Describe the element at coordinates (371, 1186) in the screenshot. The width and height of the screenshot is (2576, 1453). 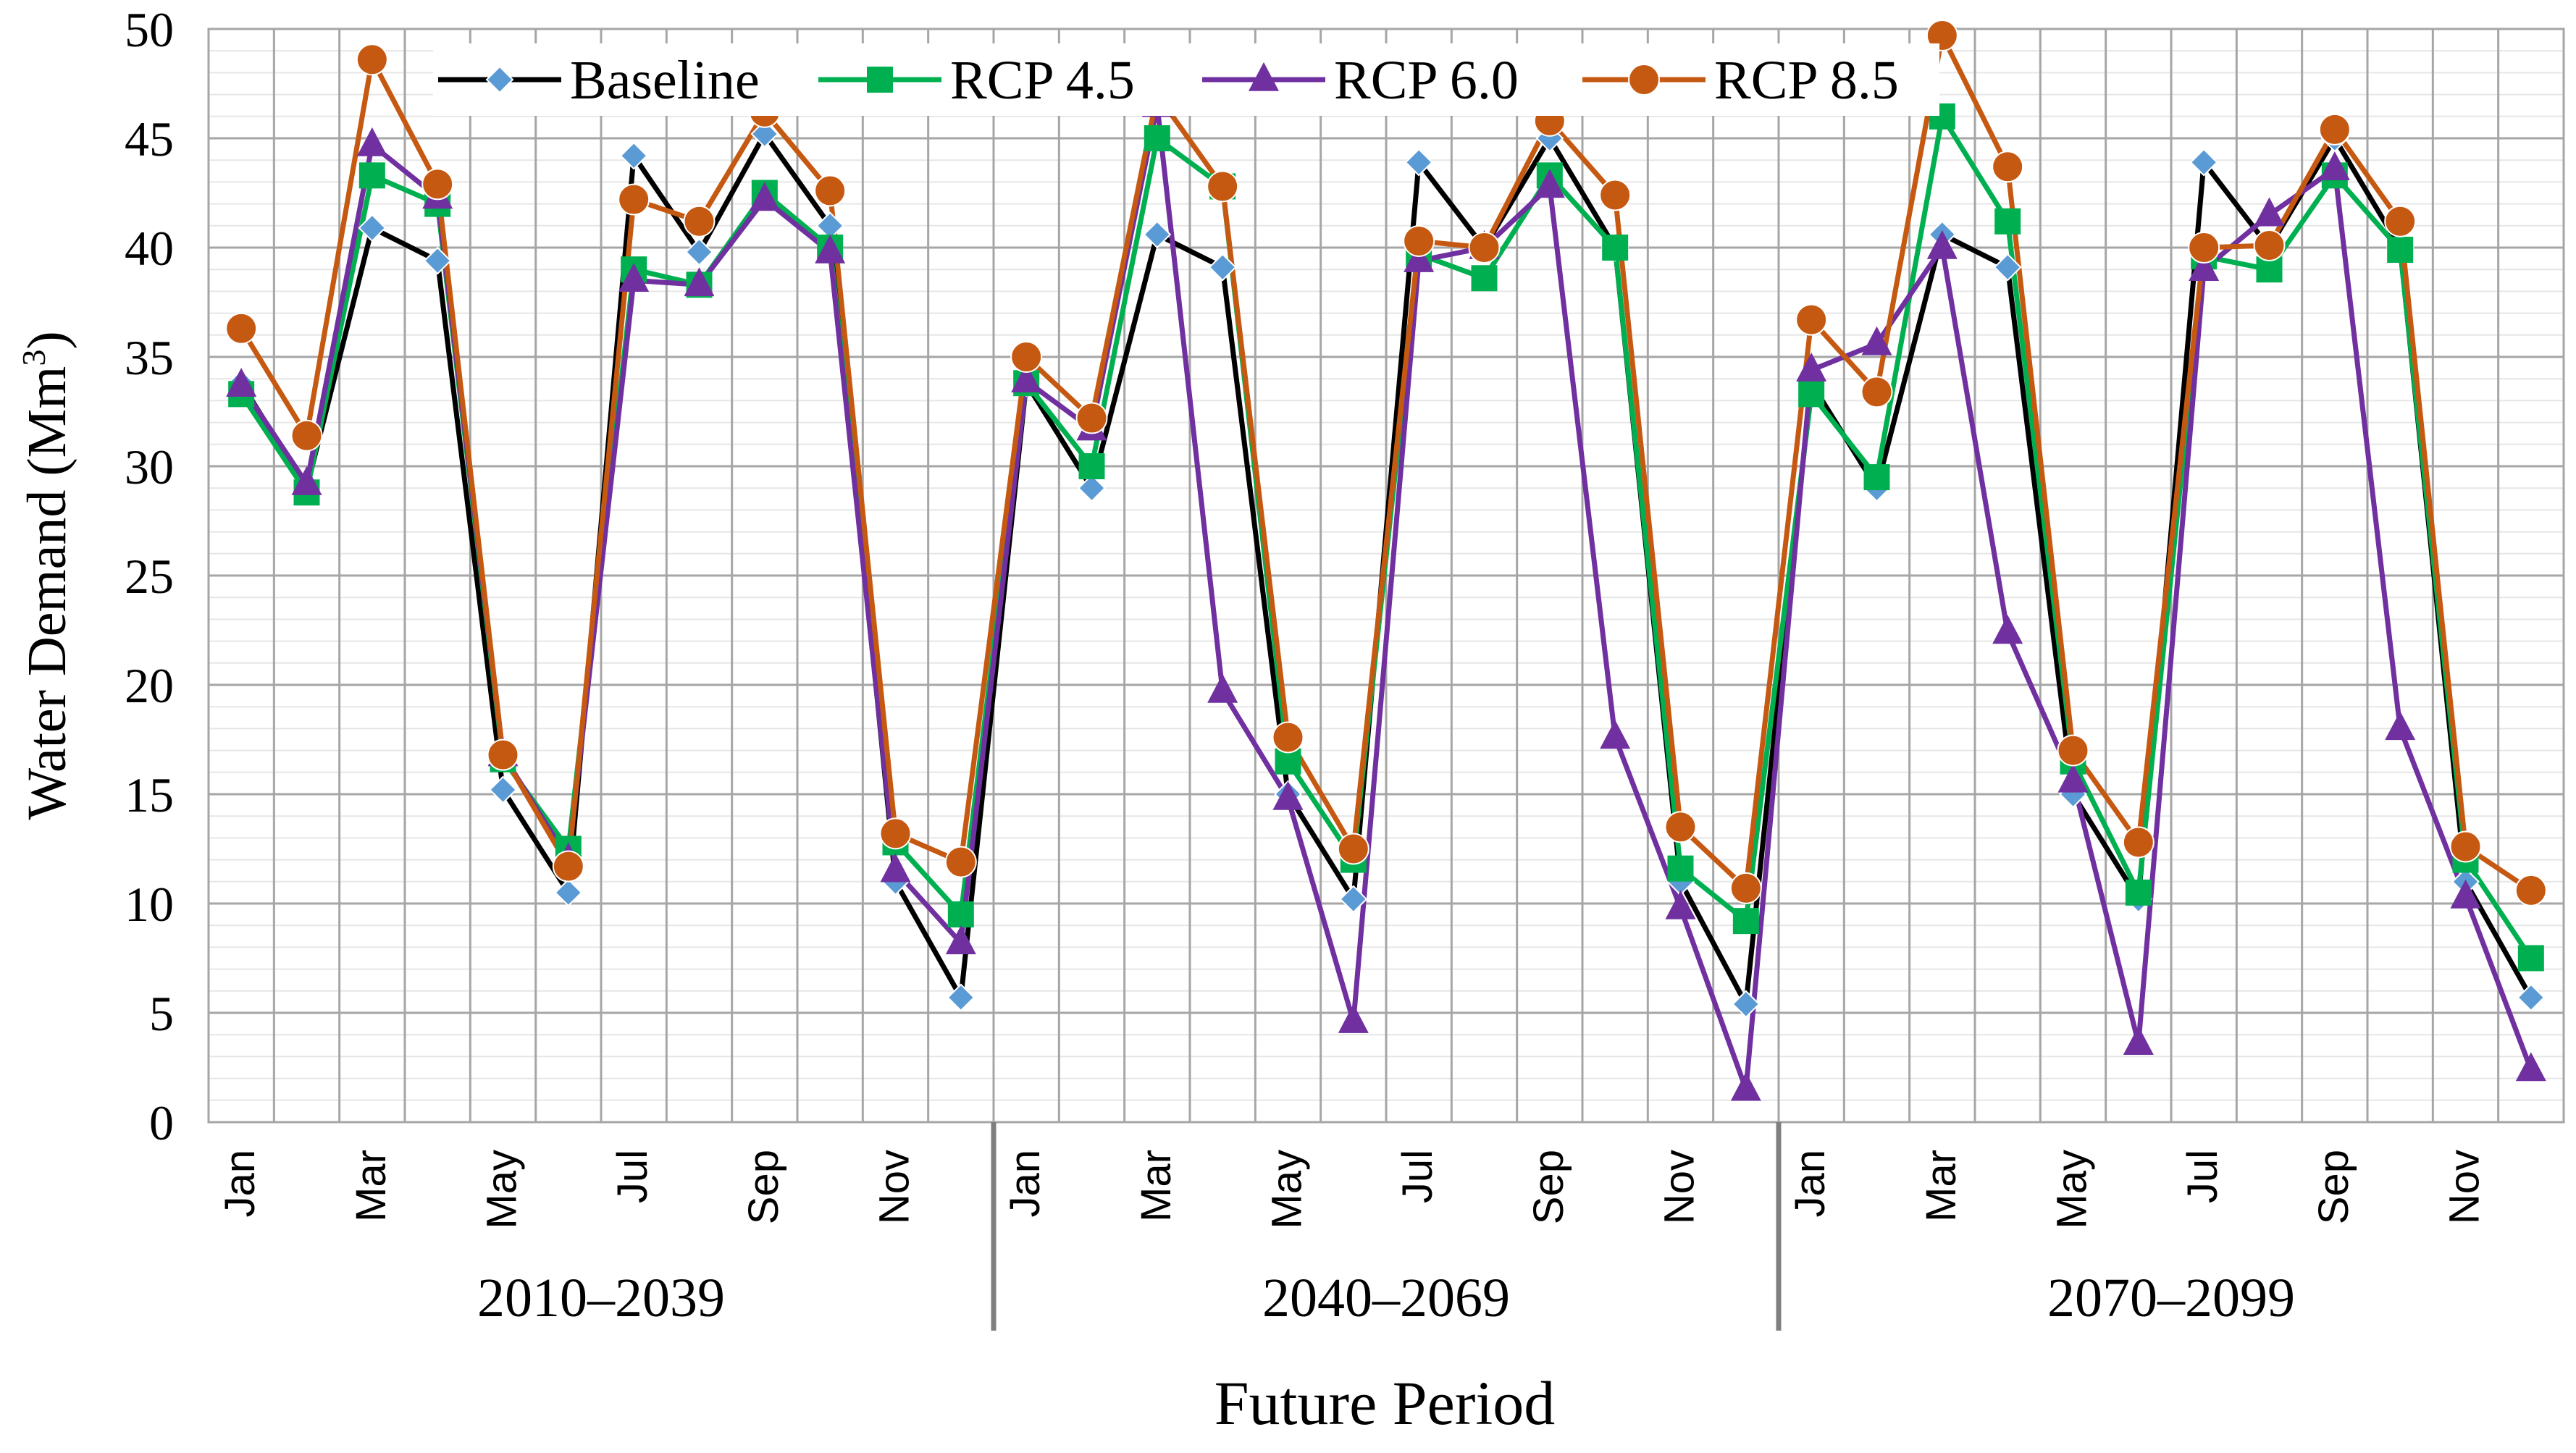
I see `x-month-label: Mar` at that location.